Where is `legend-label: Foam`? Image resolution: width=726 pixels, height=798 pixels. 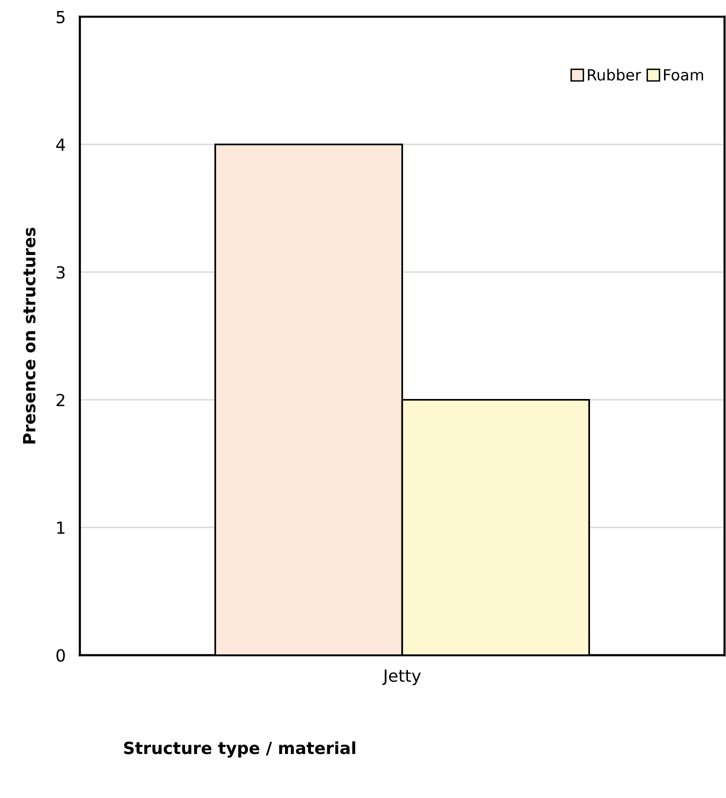 legend-label: Foam is located at coordinates (684, 75).